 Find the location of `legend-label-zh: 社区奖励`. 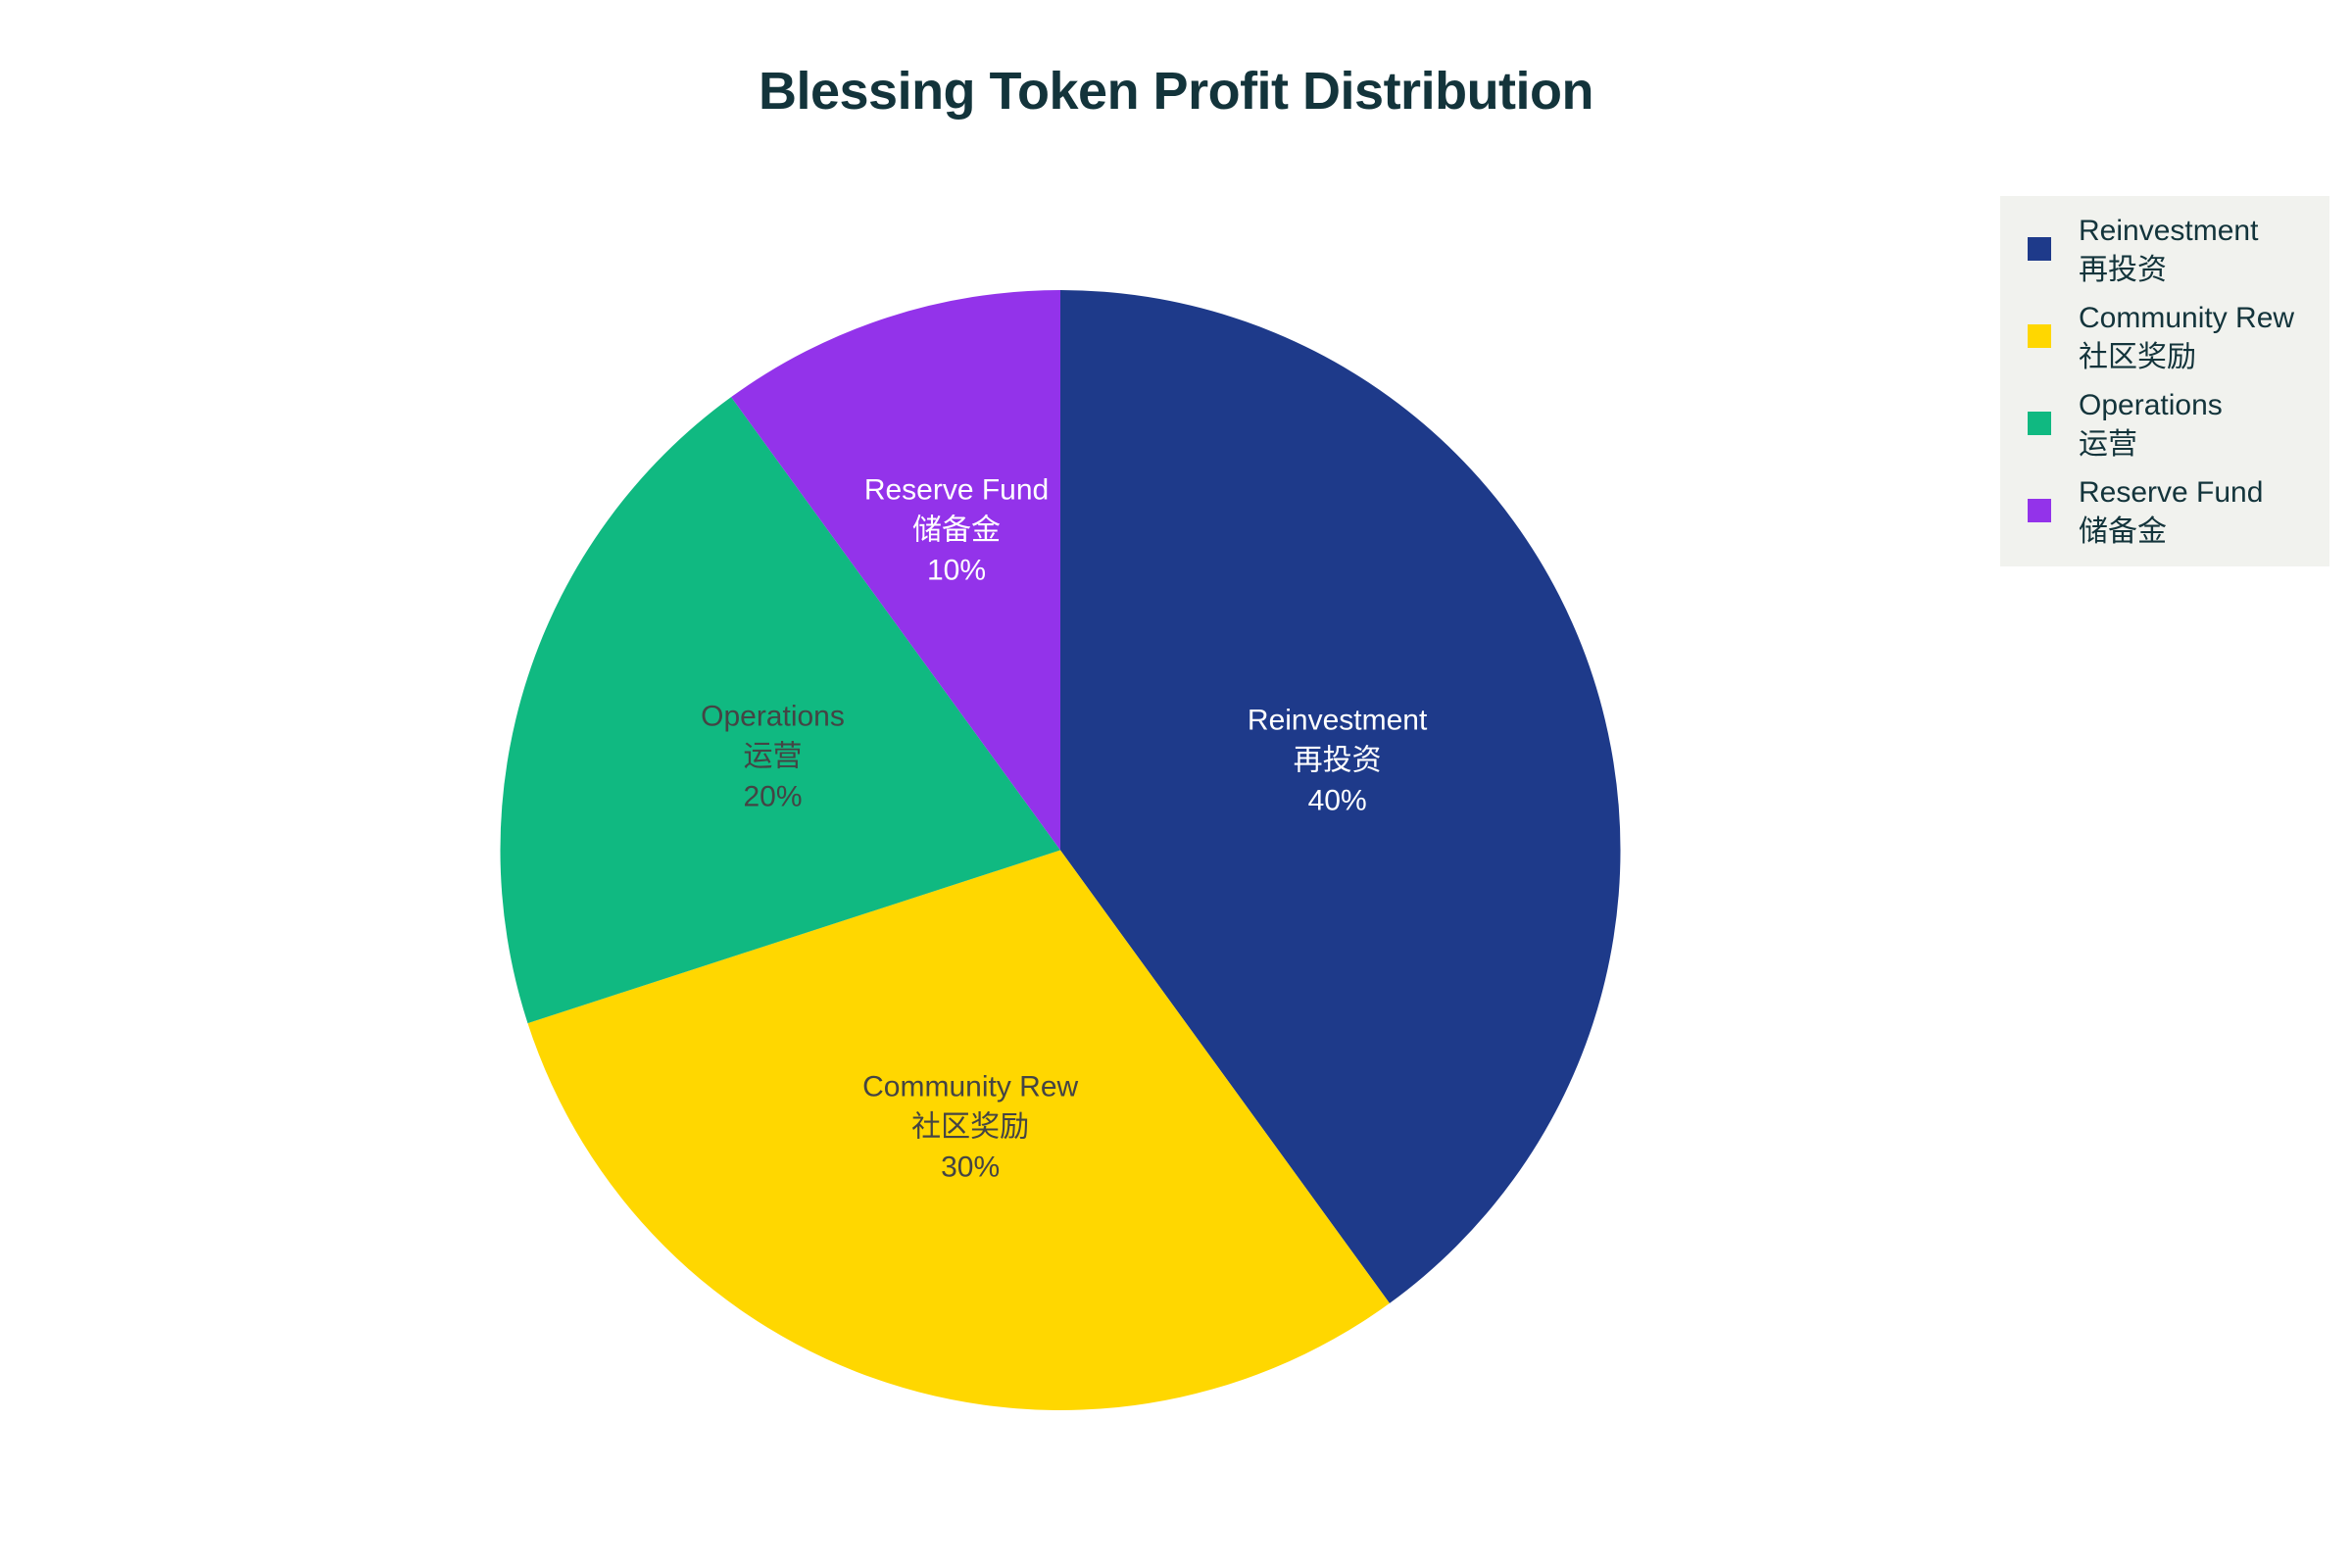

legend-label-zh: 社区奖励 is located at coordinates (2137, 357).